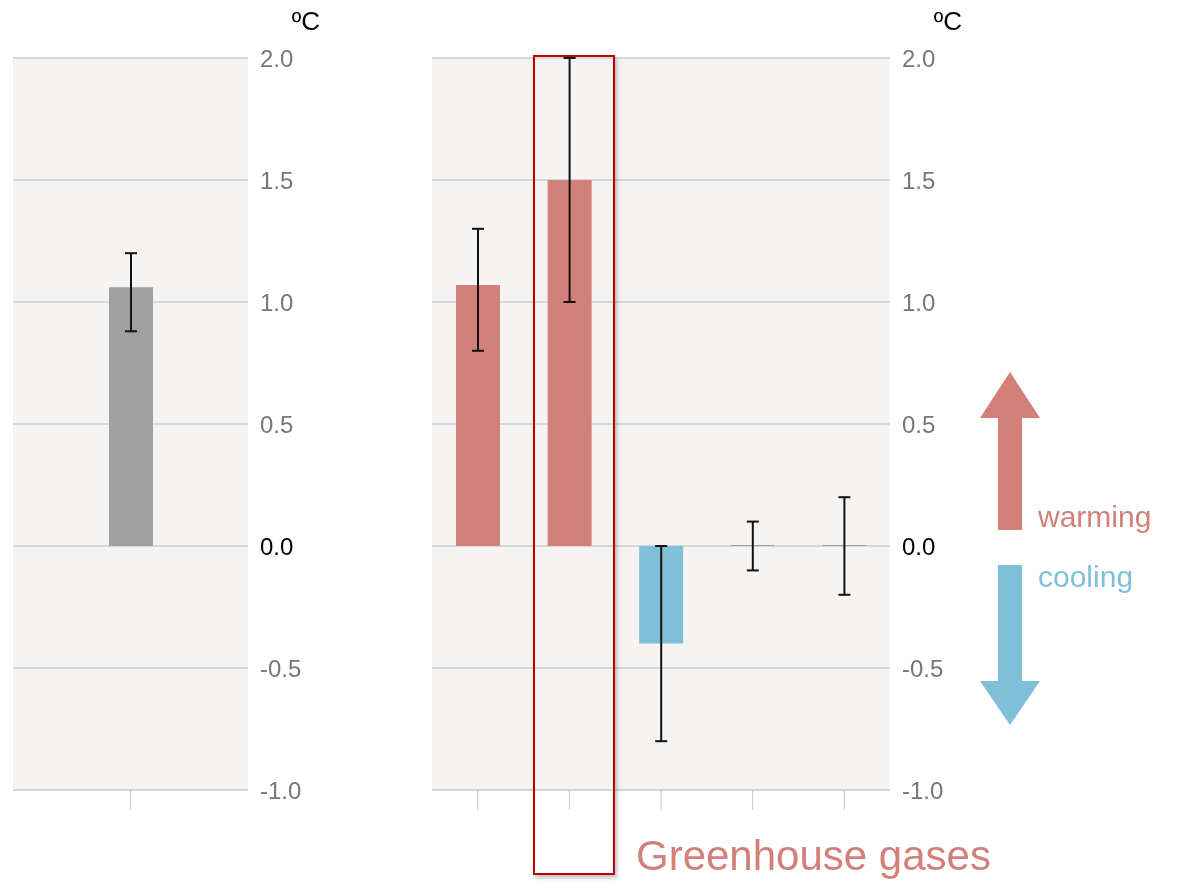 The height and width of the screenshot is (894, 1184). I want to click on text: cooling, so click(1086, 577).